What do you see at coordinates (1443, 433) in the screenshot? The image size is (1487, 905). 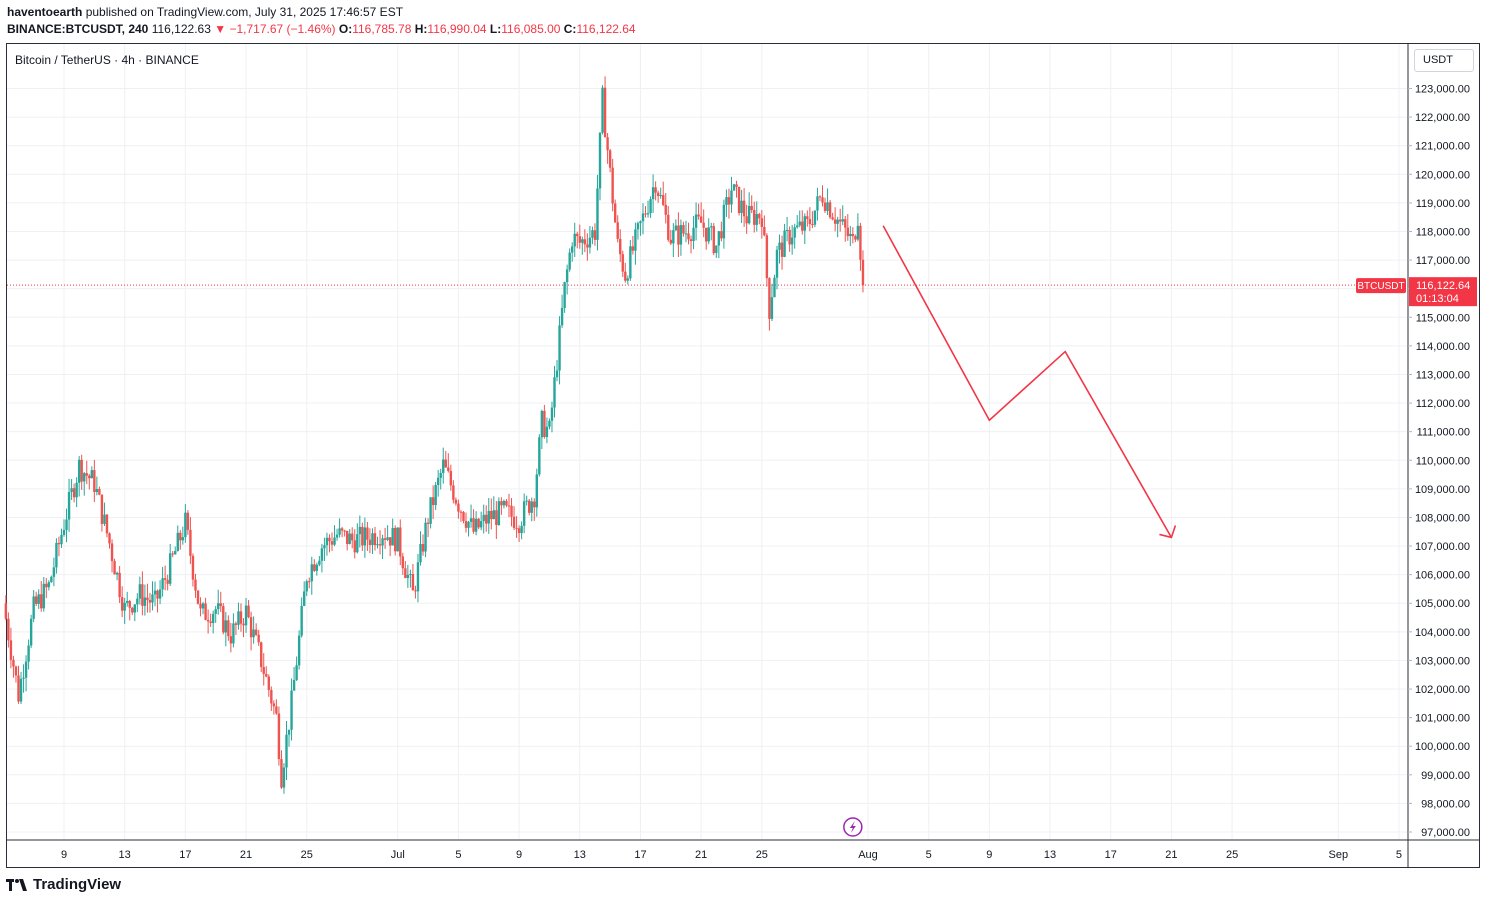 I see `y-tick-label: 111,000.00` at bounding box center [1443, 433].